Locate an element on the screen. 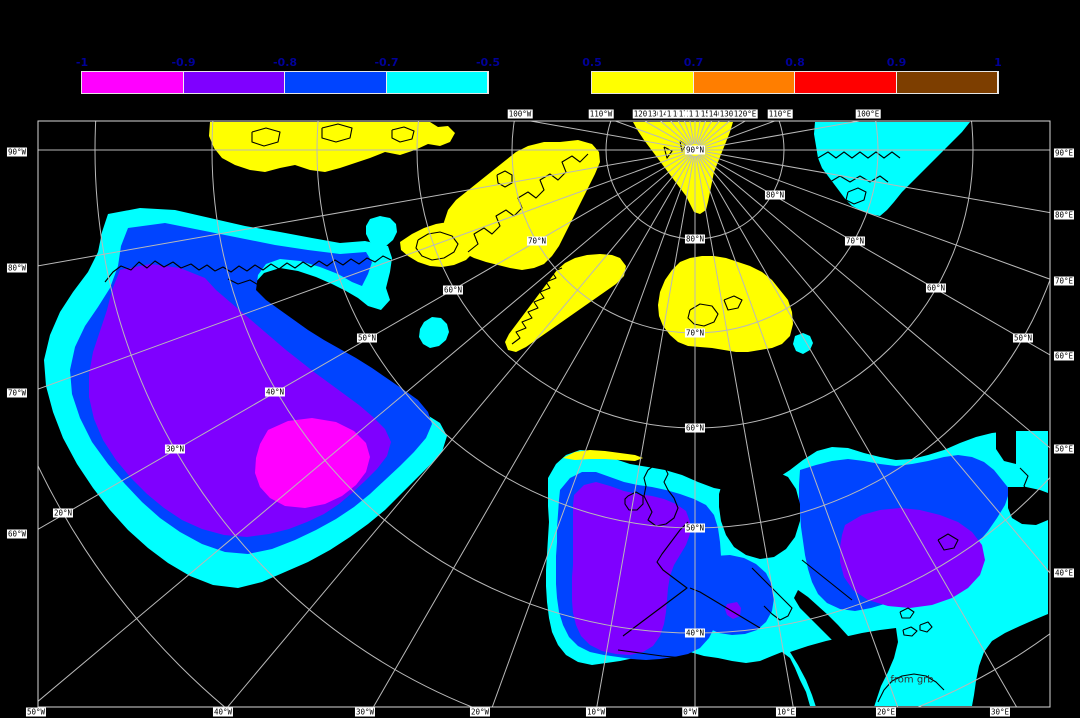 This screenshot has width=1080, height=718. region-baffin-pos-patch is located at coordinates (522, 205).